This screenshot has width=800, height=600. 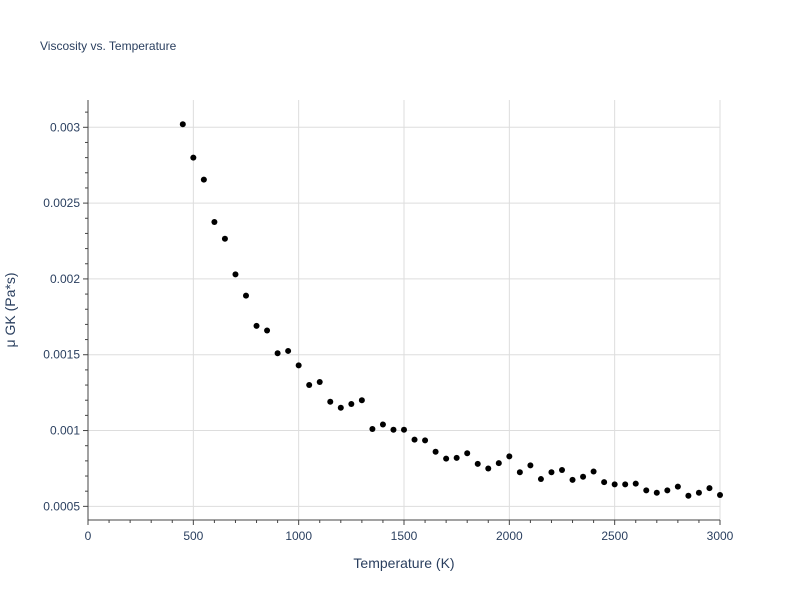 I want to click on y-axis-title: μ GK (Pa*s), so click(x=10, y=310).